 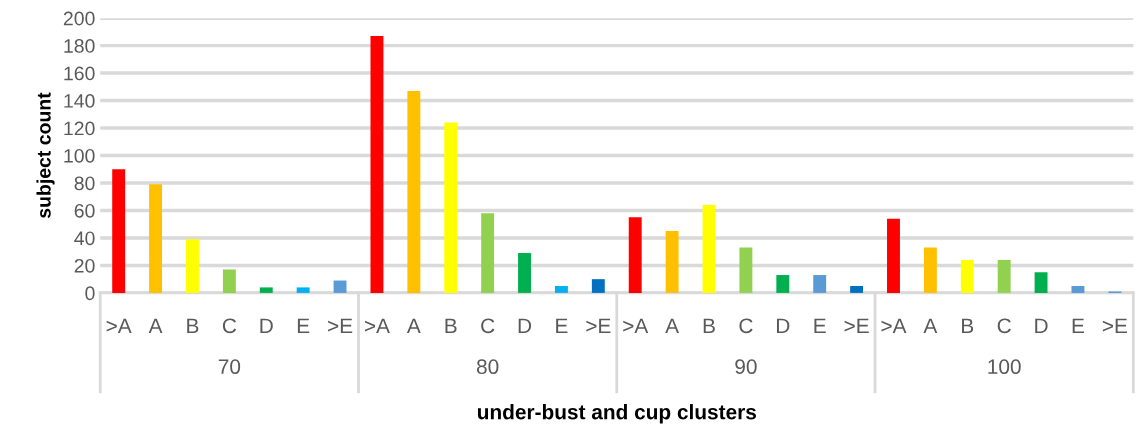 What do you see at coordinates (79, 73) in the screenshot?
I see `y-tick-label: 160` at bounding box center [79, 73].